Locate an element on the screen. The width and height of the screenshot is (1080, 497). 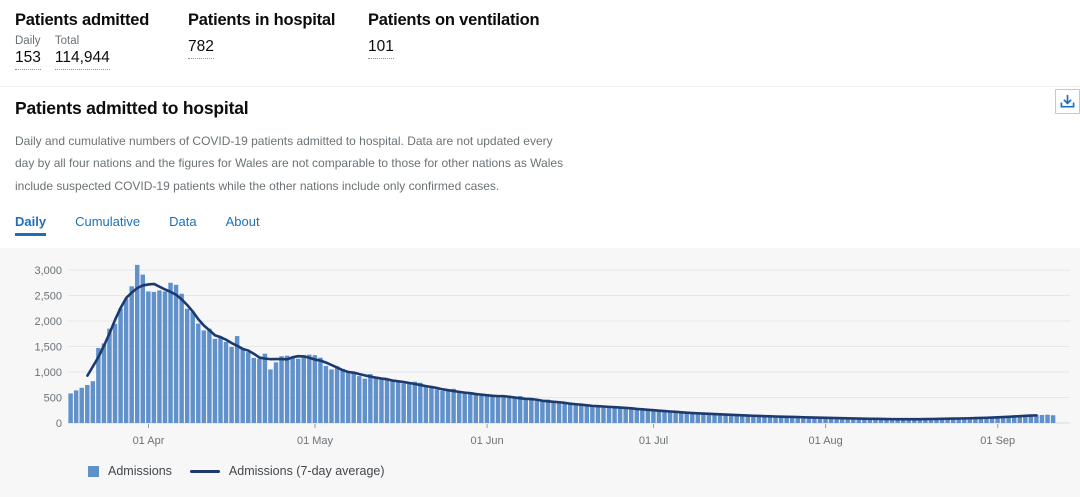
tab-about: About is located at coordinates (242, 222).